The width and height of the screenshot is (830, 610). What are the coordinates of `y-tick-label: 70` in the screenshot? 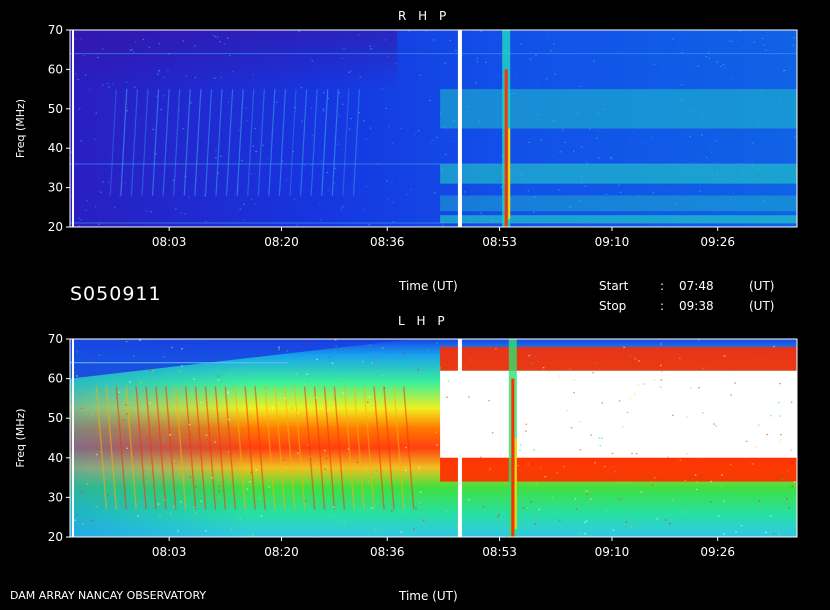 It's located at (55, 30).